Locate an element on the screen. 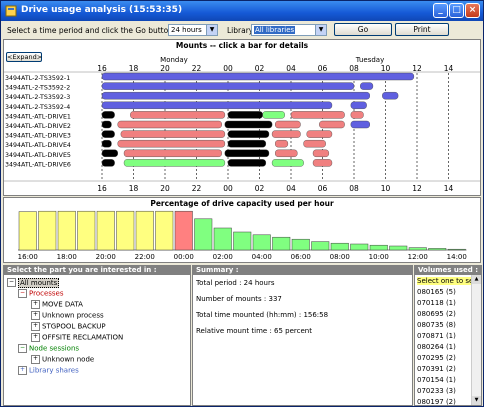 This screenshot has width=484, height=407. list-item: 070154 (1) is located at coordinates (436, 380).